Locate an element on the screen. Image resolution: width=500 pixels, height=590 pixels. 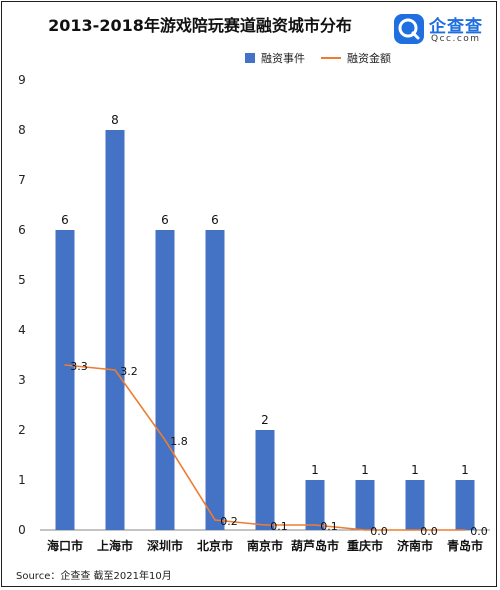
y-tick-label-9: 9 is located at coordinates (22, 80).